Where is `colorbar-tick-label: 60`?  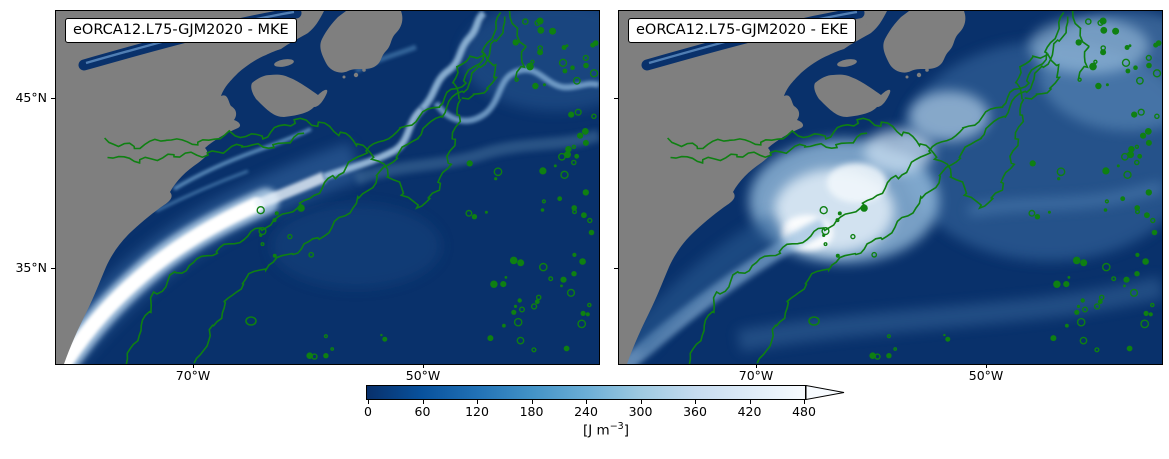
colorbar-tick-label: 60 is located at coordinates (422, 411).